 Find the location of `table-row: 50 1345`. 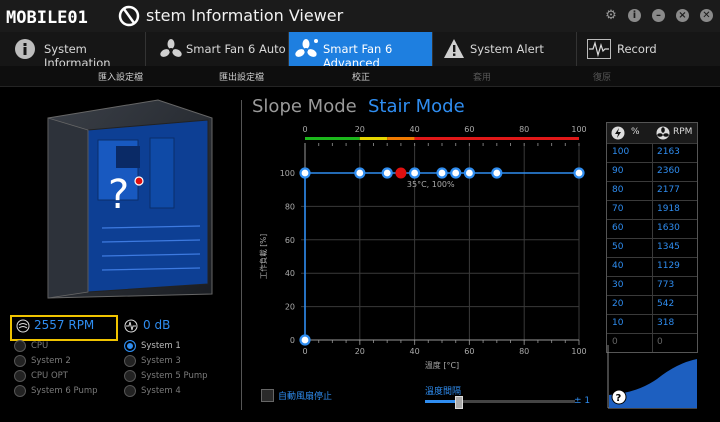

table-row: 50 1345 is located at coordinates (652, 247).